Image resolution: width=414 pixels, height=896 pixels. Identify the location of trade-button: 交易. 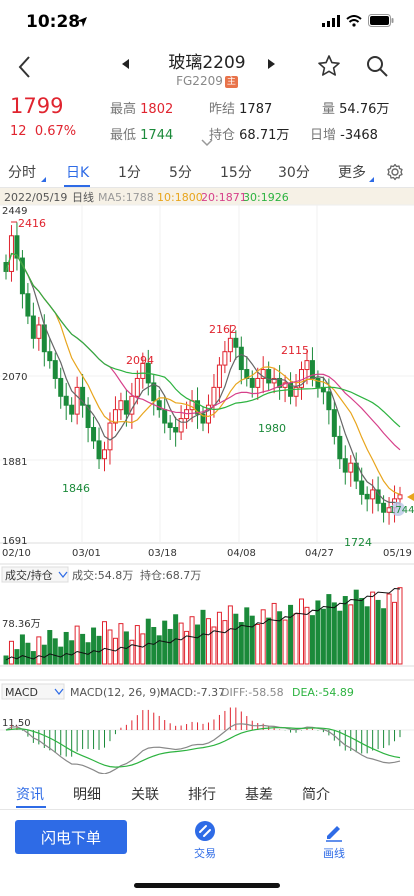
(205, 840).